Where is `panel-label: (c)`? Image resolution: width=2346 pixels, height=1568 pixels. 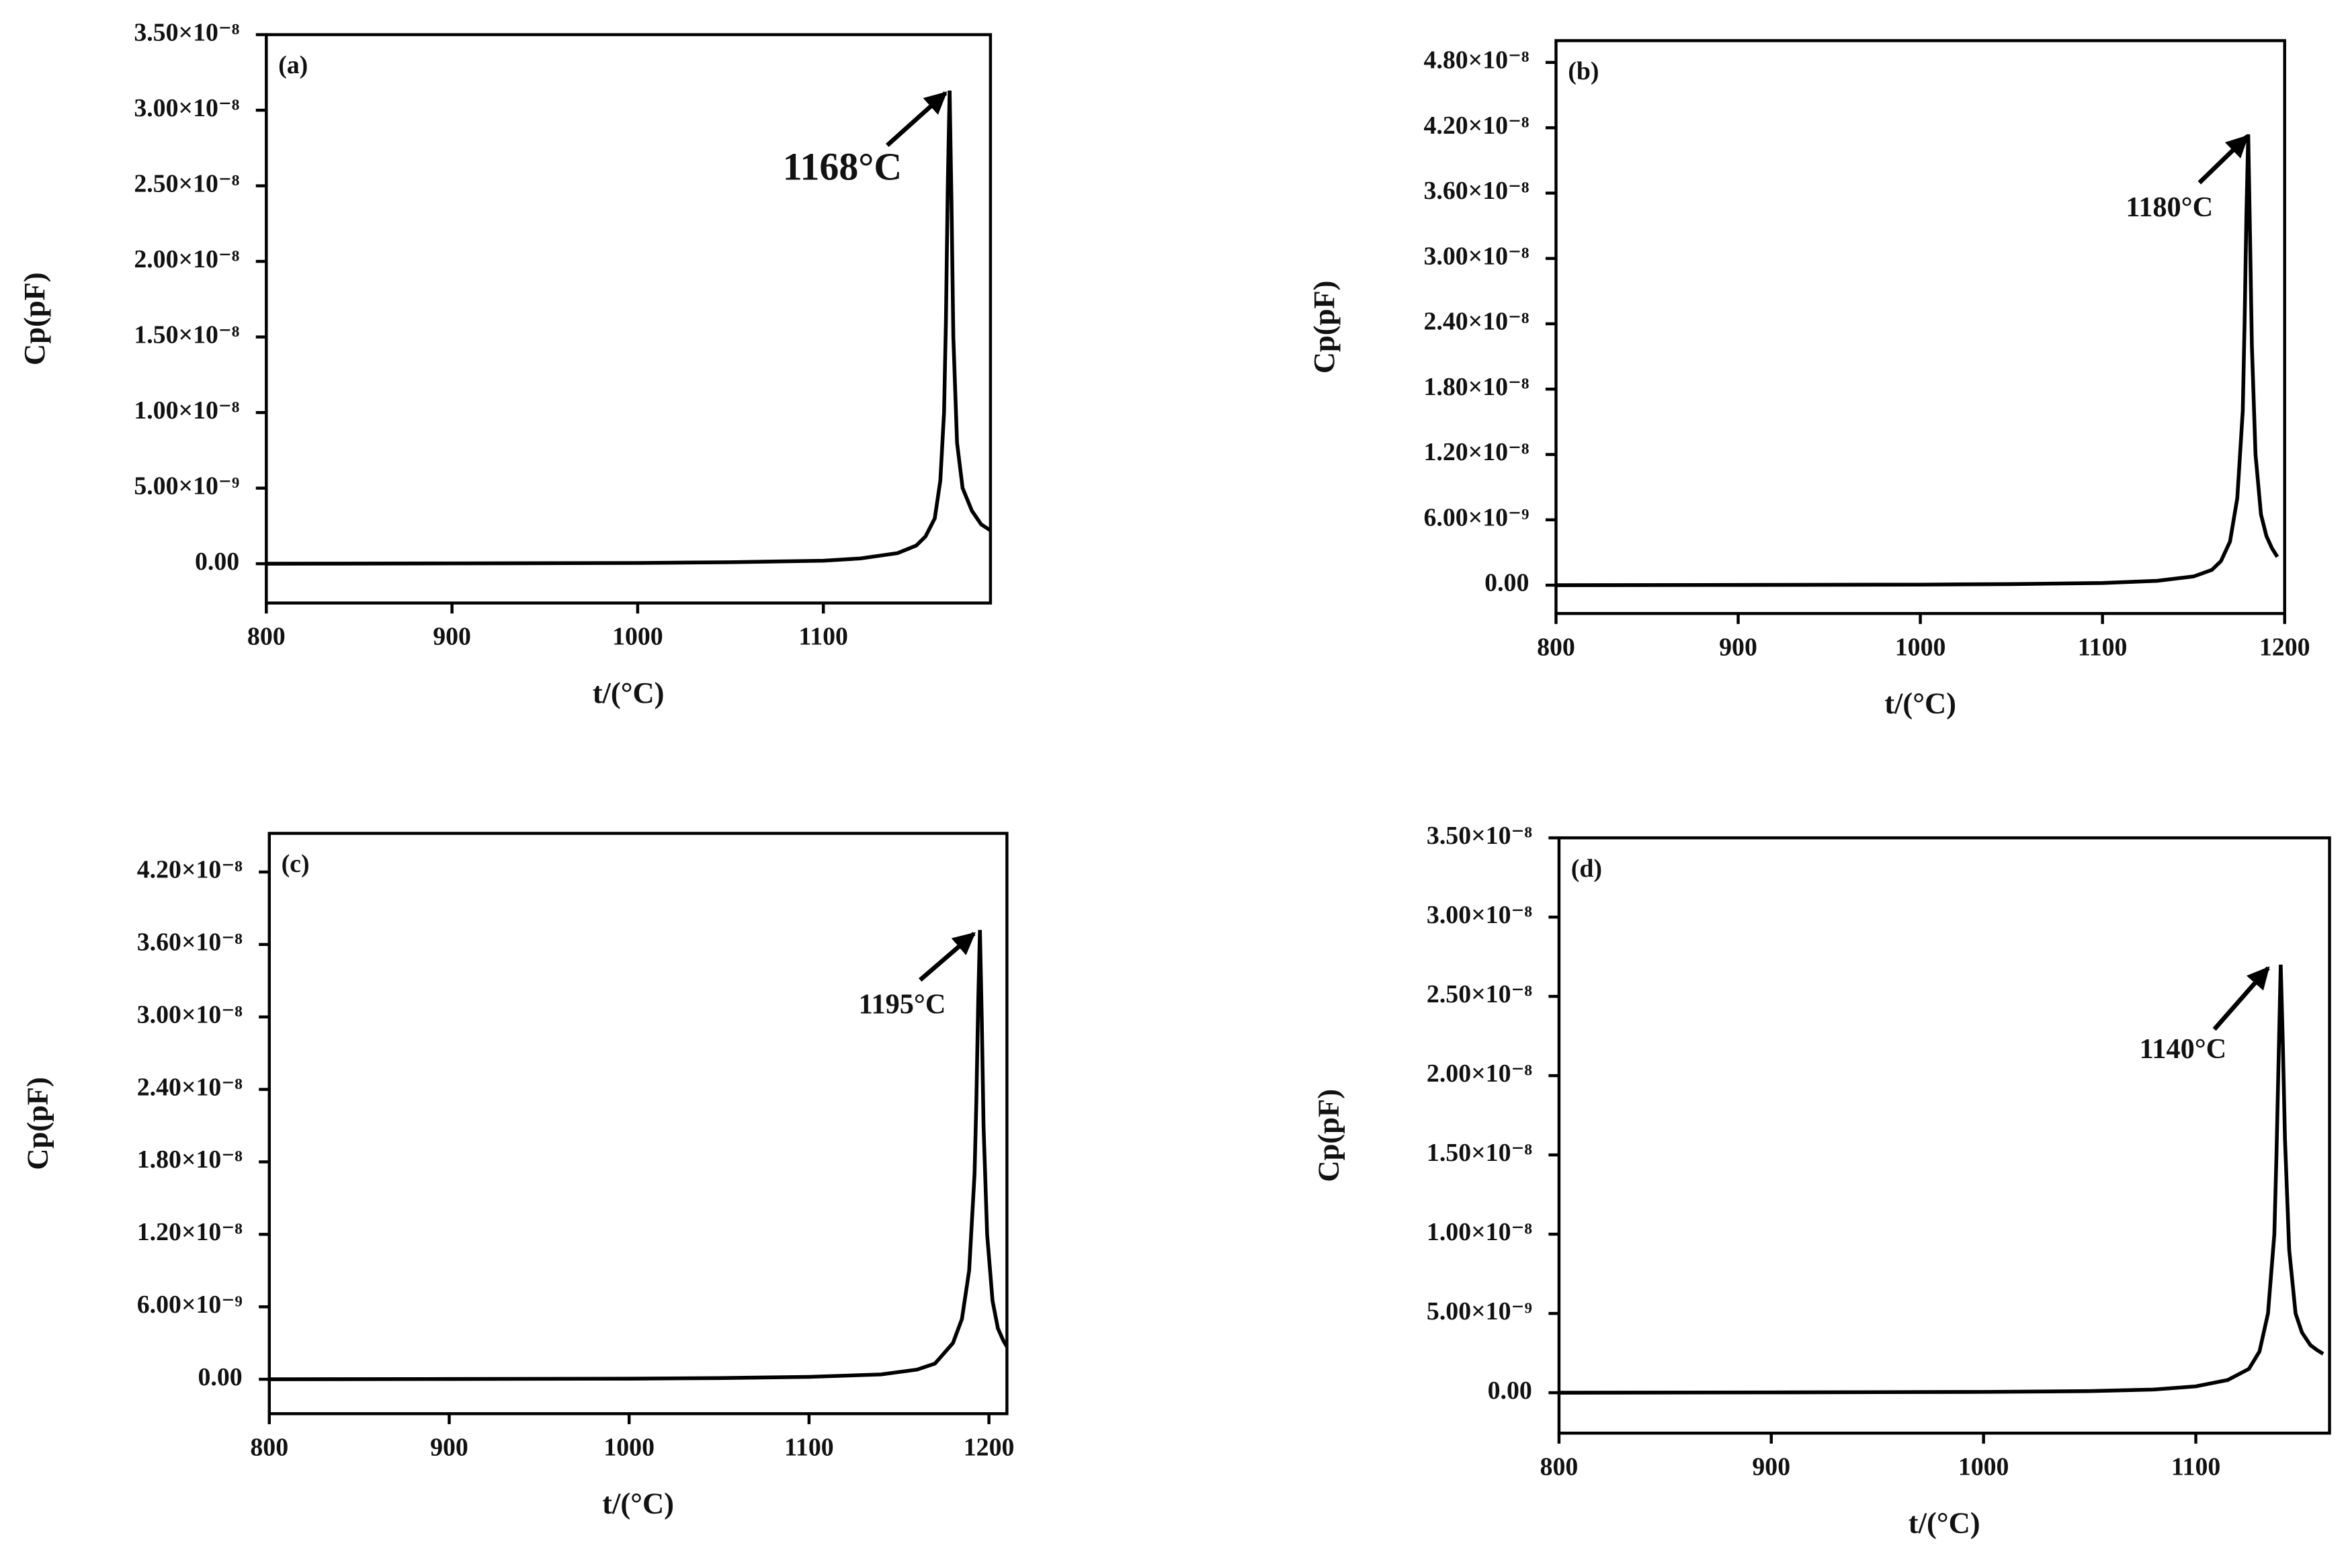 panel-label: (c) is located at coordinates (296, 864).